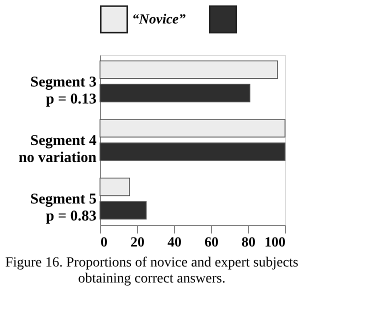 The image size is (387, 328). What do you see at coordinates (137, 243) in the screenshot?
I see `x-tick-label: 20` at bounding box center [137, 243].